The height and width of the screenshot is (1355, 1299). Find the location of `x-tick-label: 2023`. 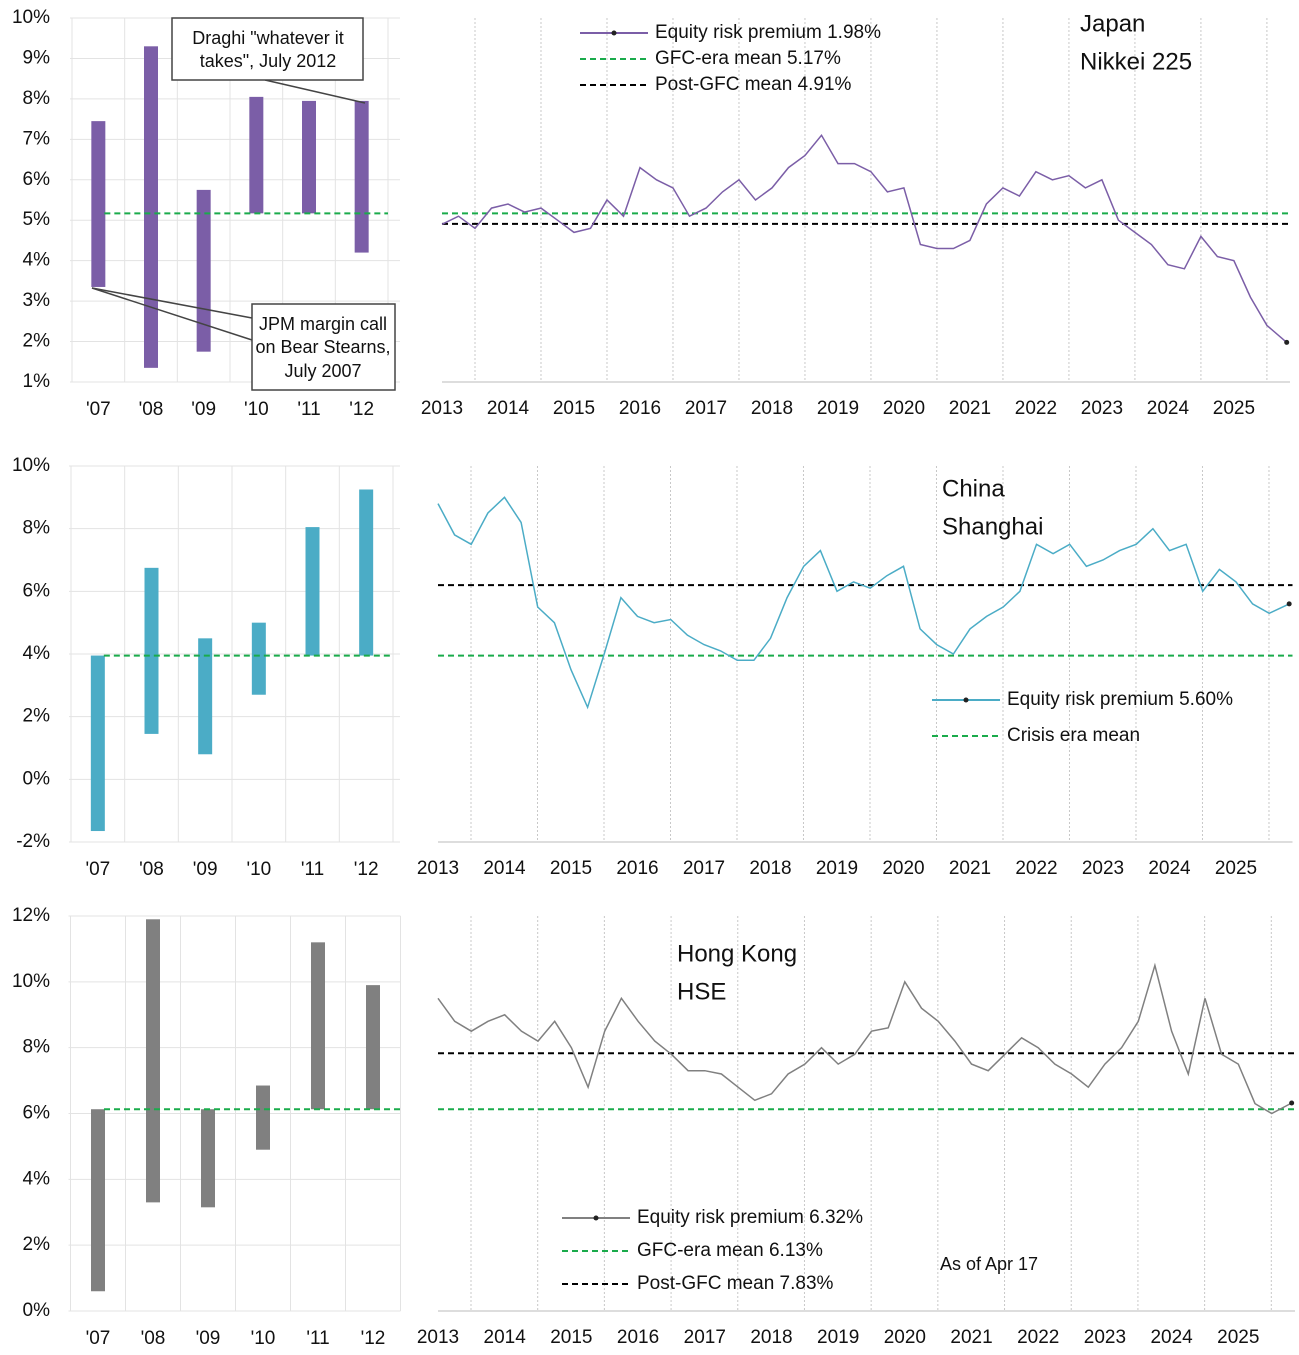

x-tick-label: 2023 is located at coordinates (1103, 868).